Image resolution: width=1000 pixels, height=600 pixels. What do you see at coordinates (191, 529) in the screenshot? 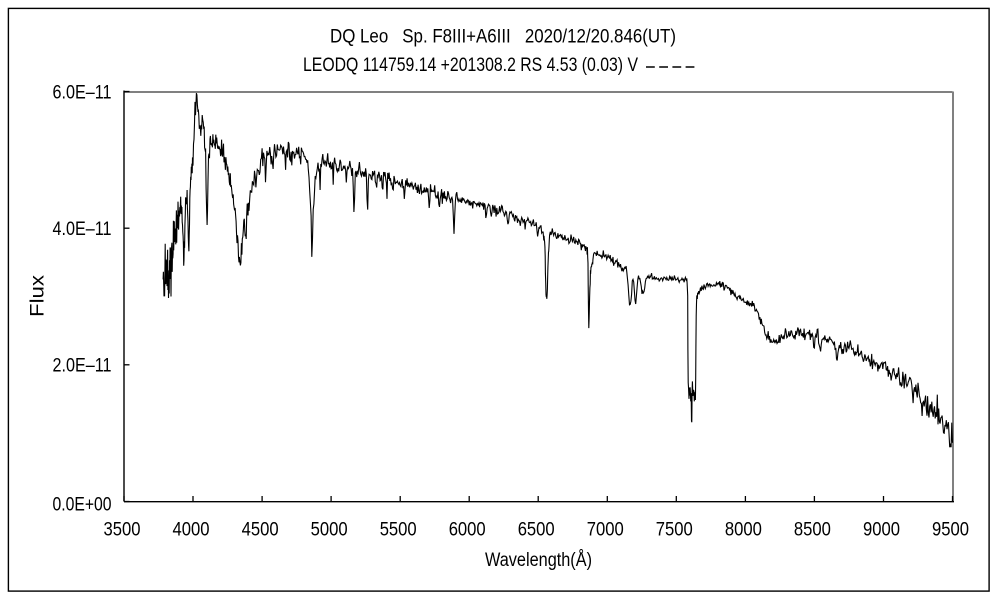
I see `svg-text: 4000` at bounding box center [191, 529].